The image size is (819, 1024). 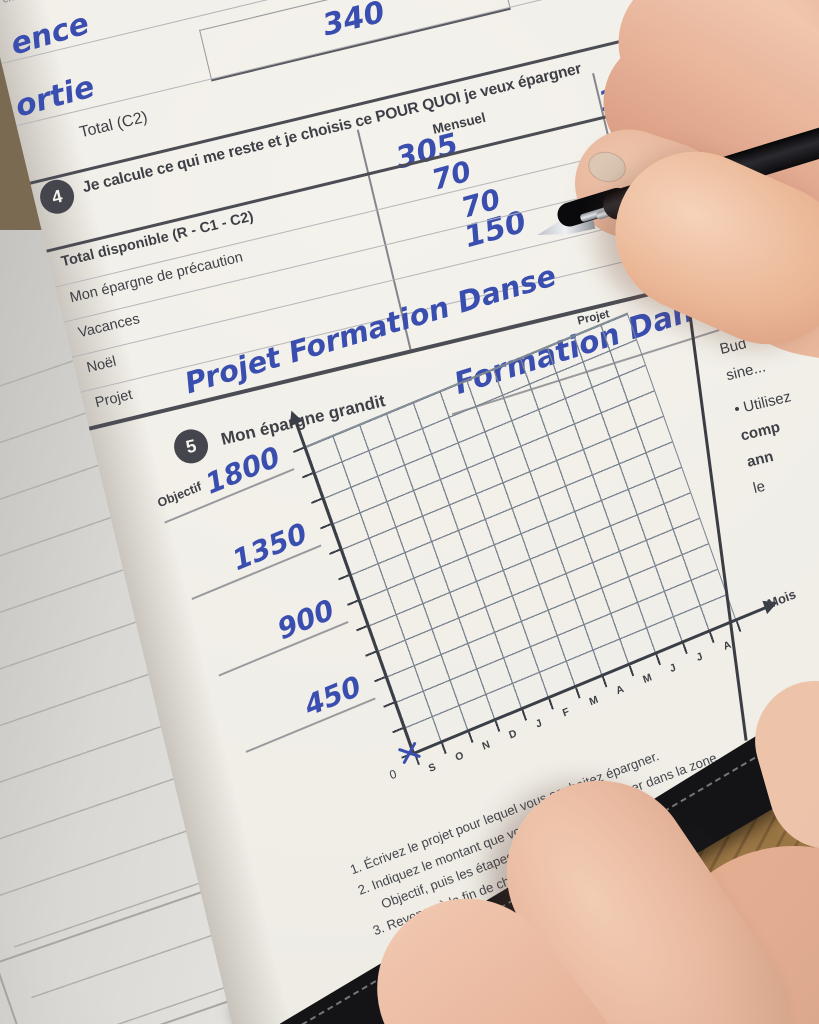 What do you see at coordinates (432, 767) in the screenshot?
I see `month-tick-label: S` at bounding box center [432, 767].